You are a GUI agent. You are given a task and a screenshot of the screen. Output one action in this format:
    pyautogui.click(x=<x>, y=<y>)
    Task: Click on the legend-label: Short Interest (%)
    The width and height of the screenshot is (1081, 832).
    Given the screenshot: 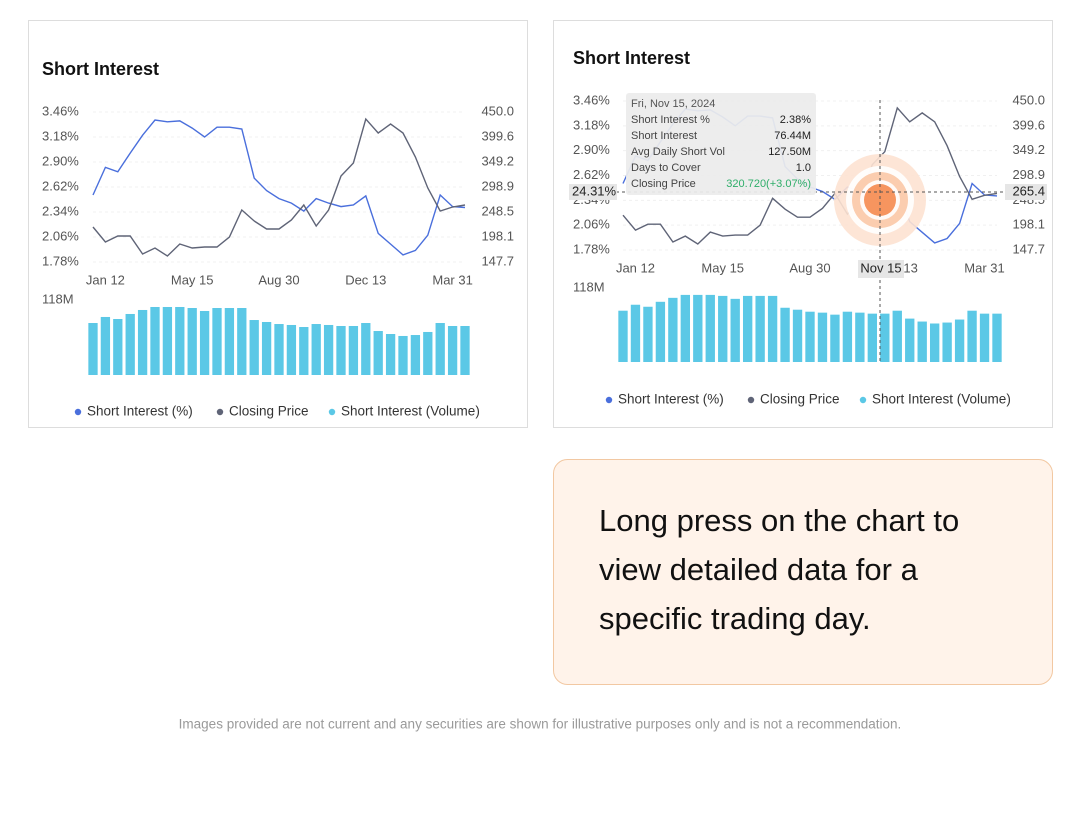 What is the action you would take?
    pyautogui.click(x=140, y=411)
    